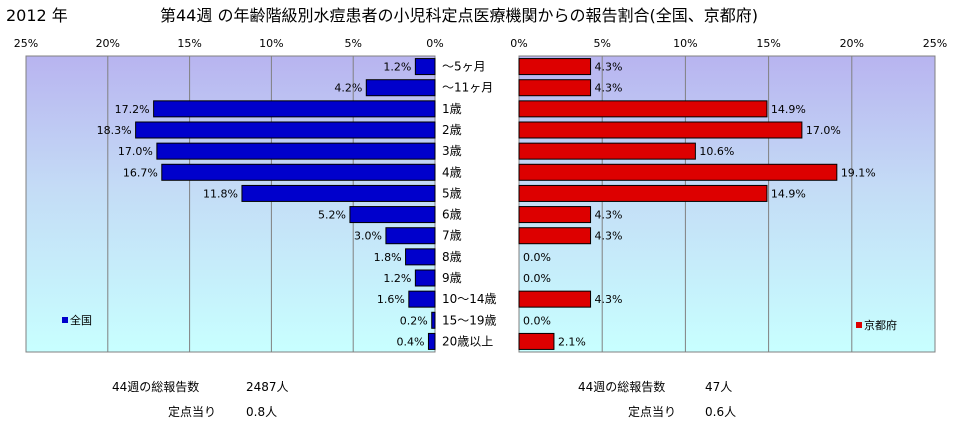 The height and width of the screenshot is (424, 968). Describe the element at coordinates (26, 43) in the screenshot. I see `left-tick-label: 25%` at that location.